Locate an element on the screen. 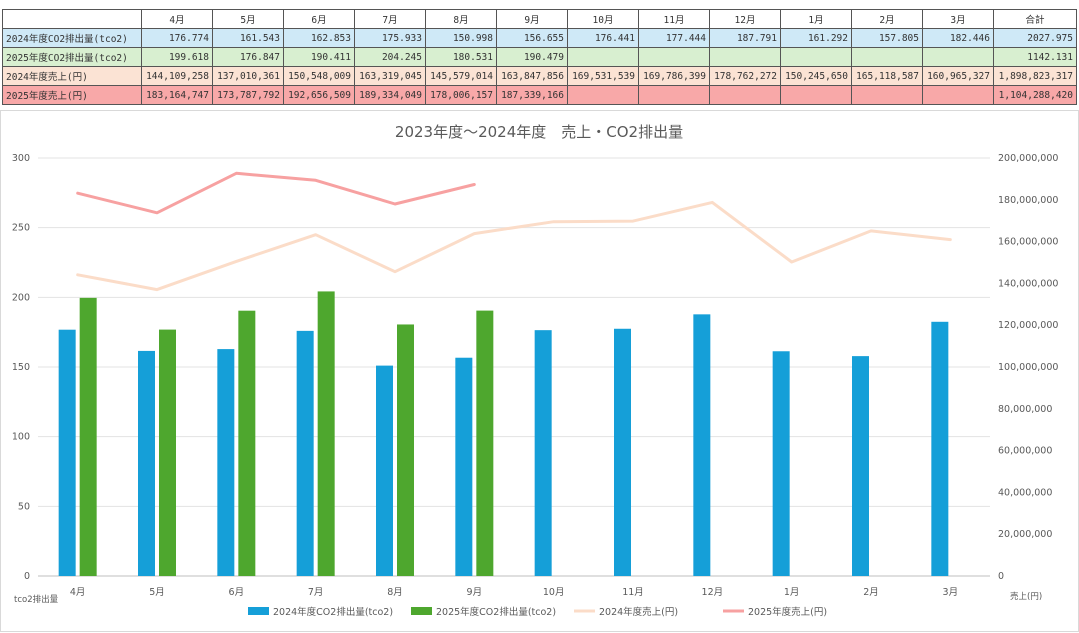 The image size is (1079, 633). table-header-cell: 合計 is located at coordinates (1035, 19).